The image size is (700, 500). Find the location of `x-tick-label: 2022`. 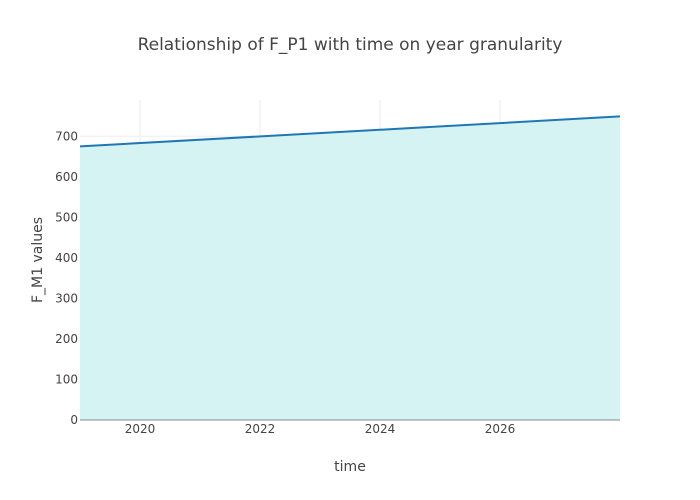

x-tick-label: 2022 is located at coordinates (260, 429).